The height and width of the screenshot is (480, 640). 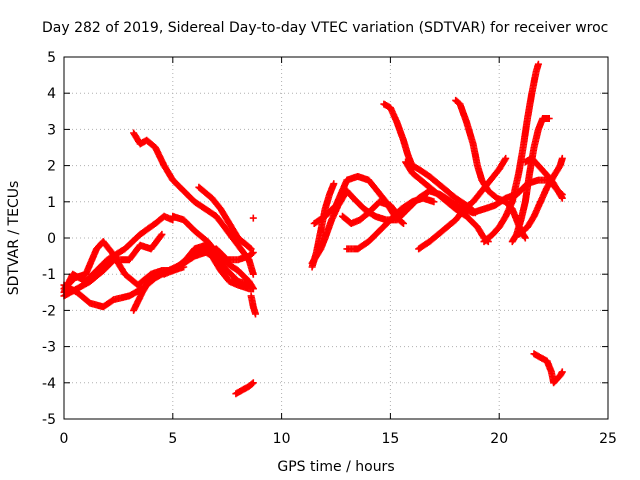 What do you see at coordinates (499, 439) in the screenshot?
I see `x-tick-label: 20` at bounding box center [499, 439].